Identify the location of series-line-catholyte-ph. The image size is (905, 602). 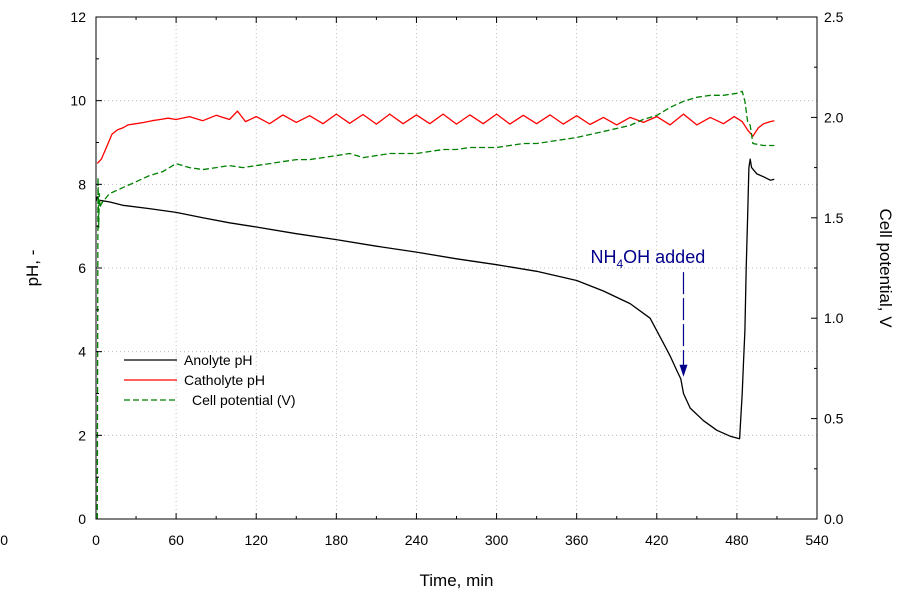
(435, 137).